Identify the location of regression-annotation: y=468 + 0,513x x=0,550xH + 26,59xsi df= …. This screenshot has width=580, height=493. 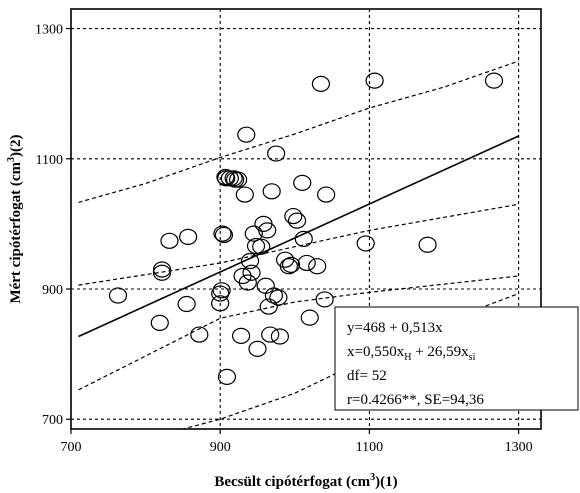
(456, 358).